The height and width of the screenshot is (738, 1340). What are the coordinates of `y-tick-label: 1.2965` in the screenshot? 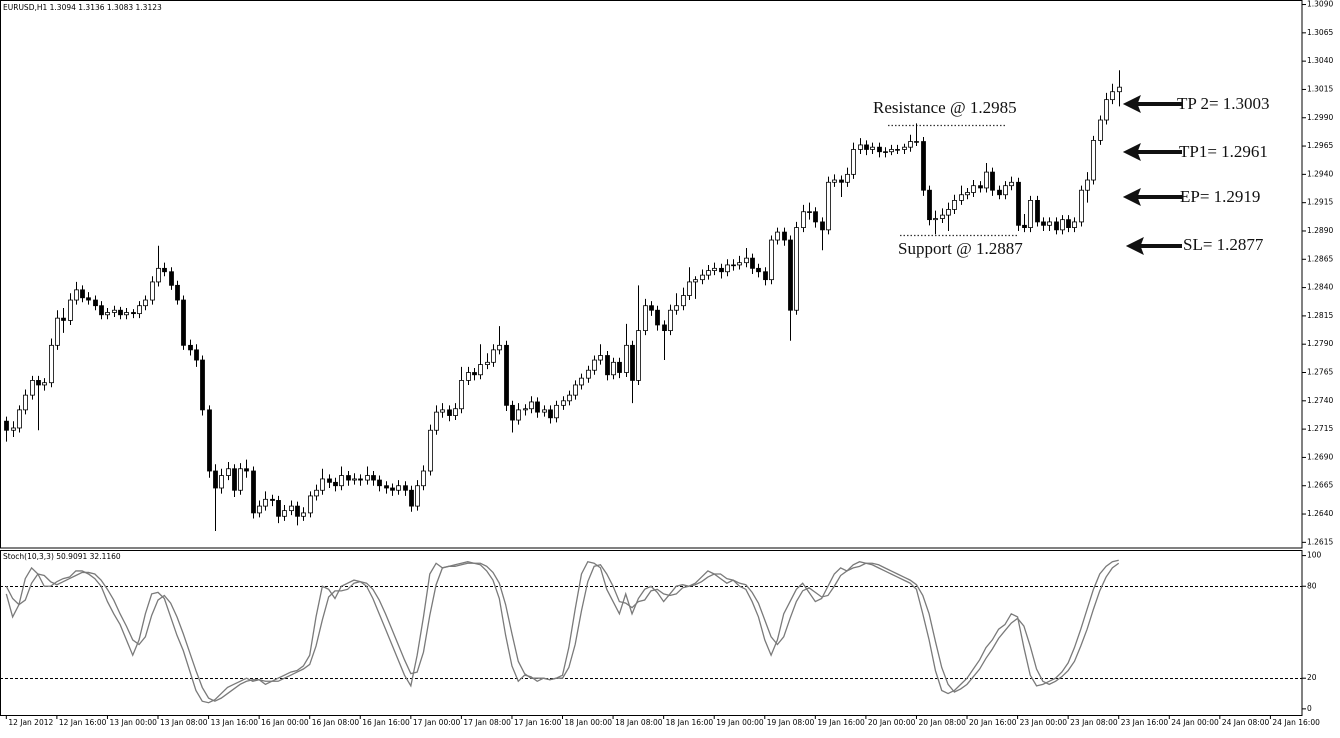 It's located at (1320, 145).